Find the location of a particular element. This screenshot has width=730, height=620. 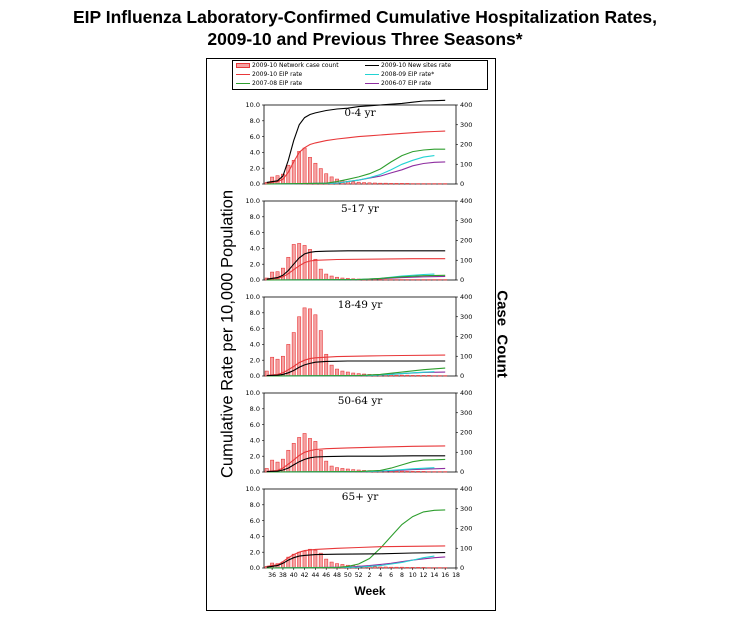

x-tick-label: 10 is located at coordinates (413, 575).